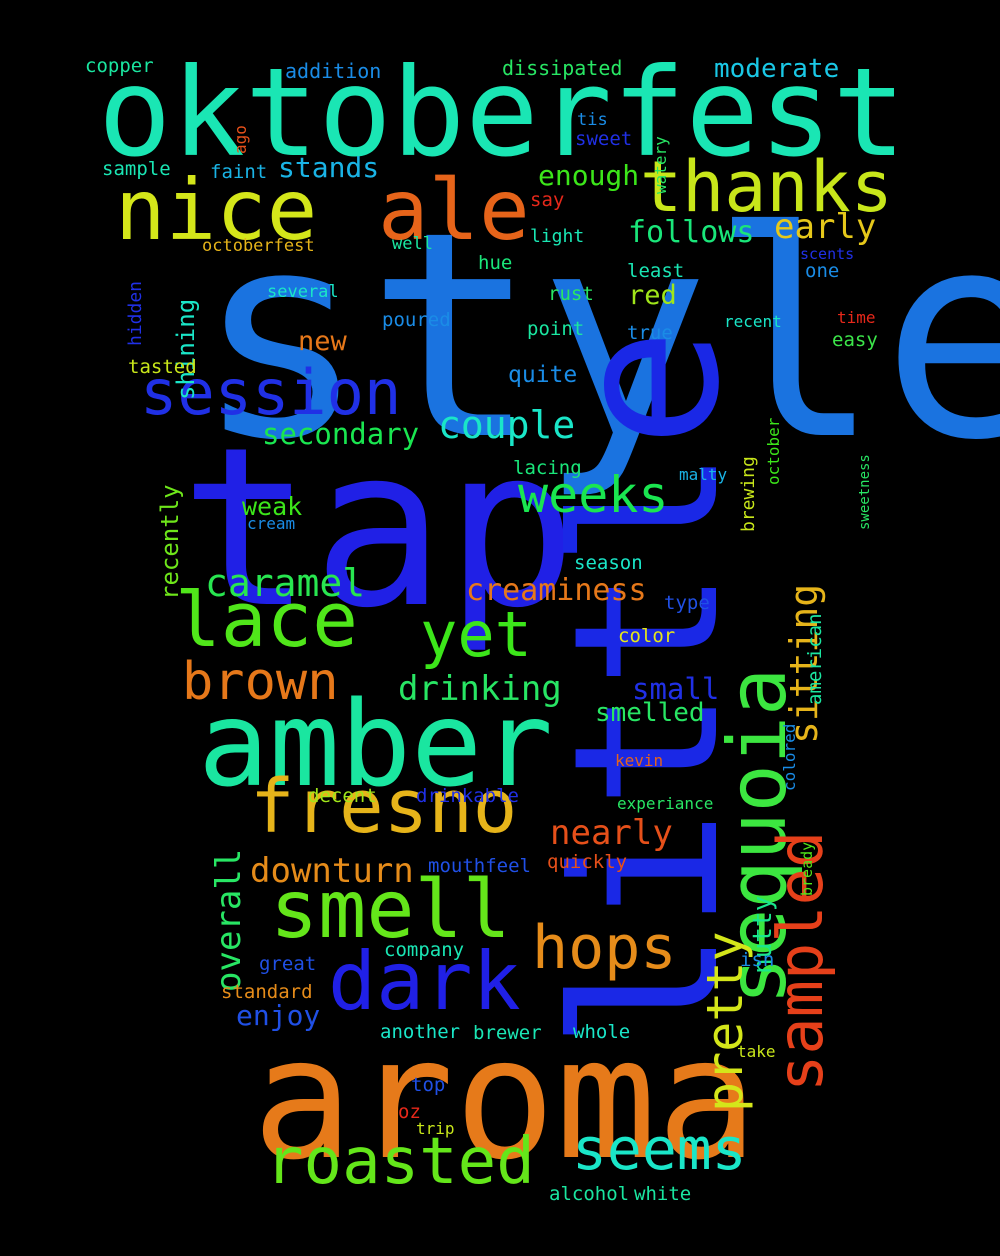 This screenshot has height=1256, width=1000. Describe the element at coordinates (571, 294) in the screenshot. I see `cloud-word: rust` at that location.